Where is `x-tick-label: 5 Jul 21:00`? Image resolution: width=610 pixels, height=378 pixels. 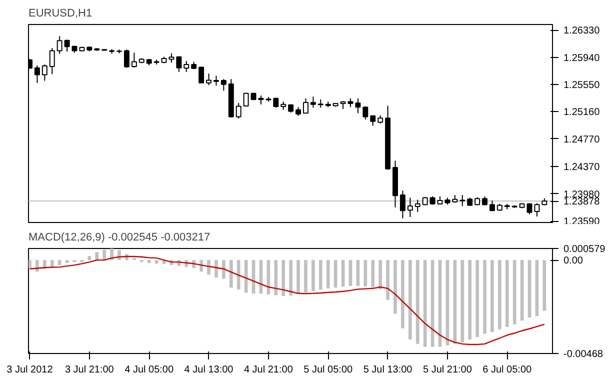 x-tick-label: 5 Jul 21:00 is located at coordinates (447, 370).